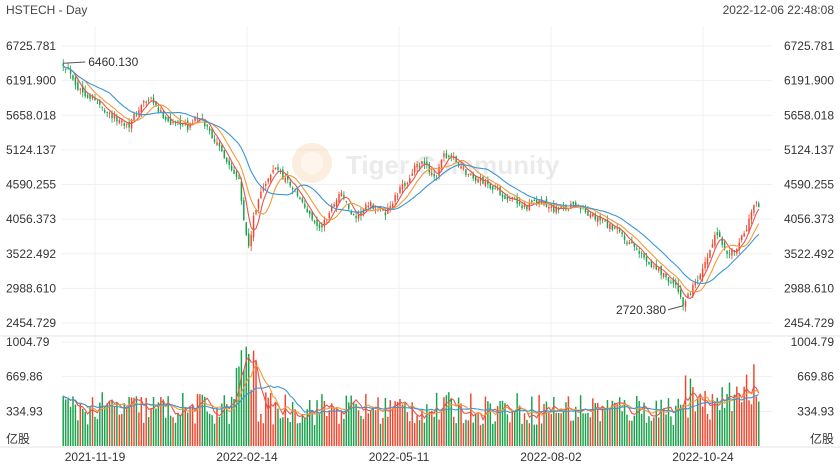  Describe the element at coordinates (31, 81) in the screenshot. I see `price-tick-left: 6191.900` at that location.